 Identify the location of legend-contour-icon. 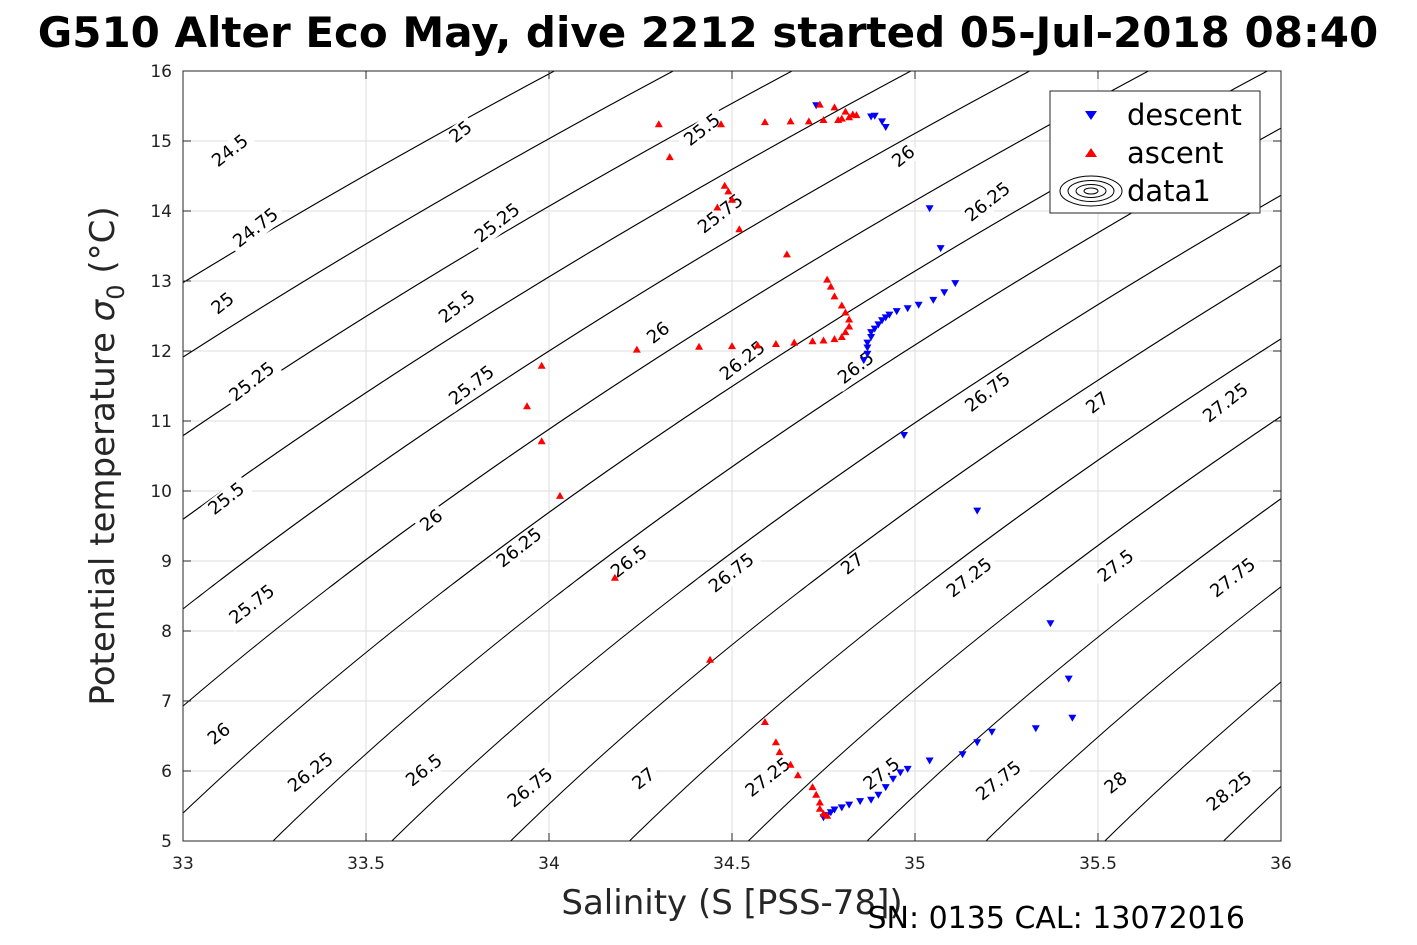
(1091, 191).